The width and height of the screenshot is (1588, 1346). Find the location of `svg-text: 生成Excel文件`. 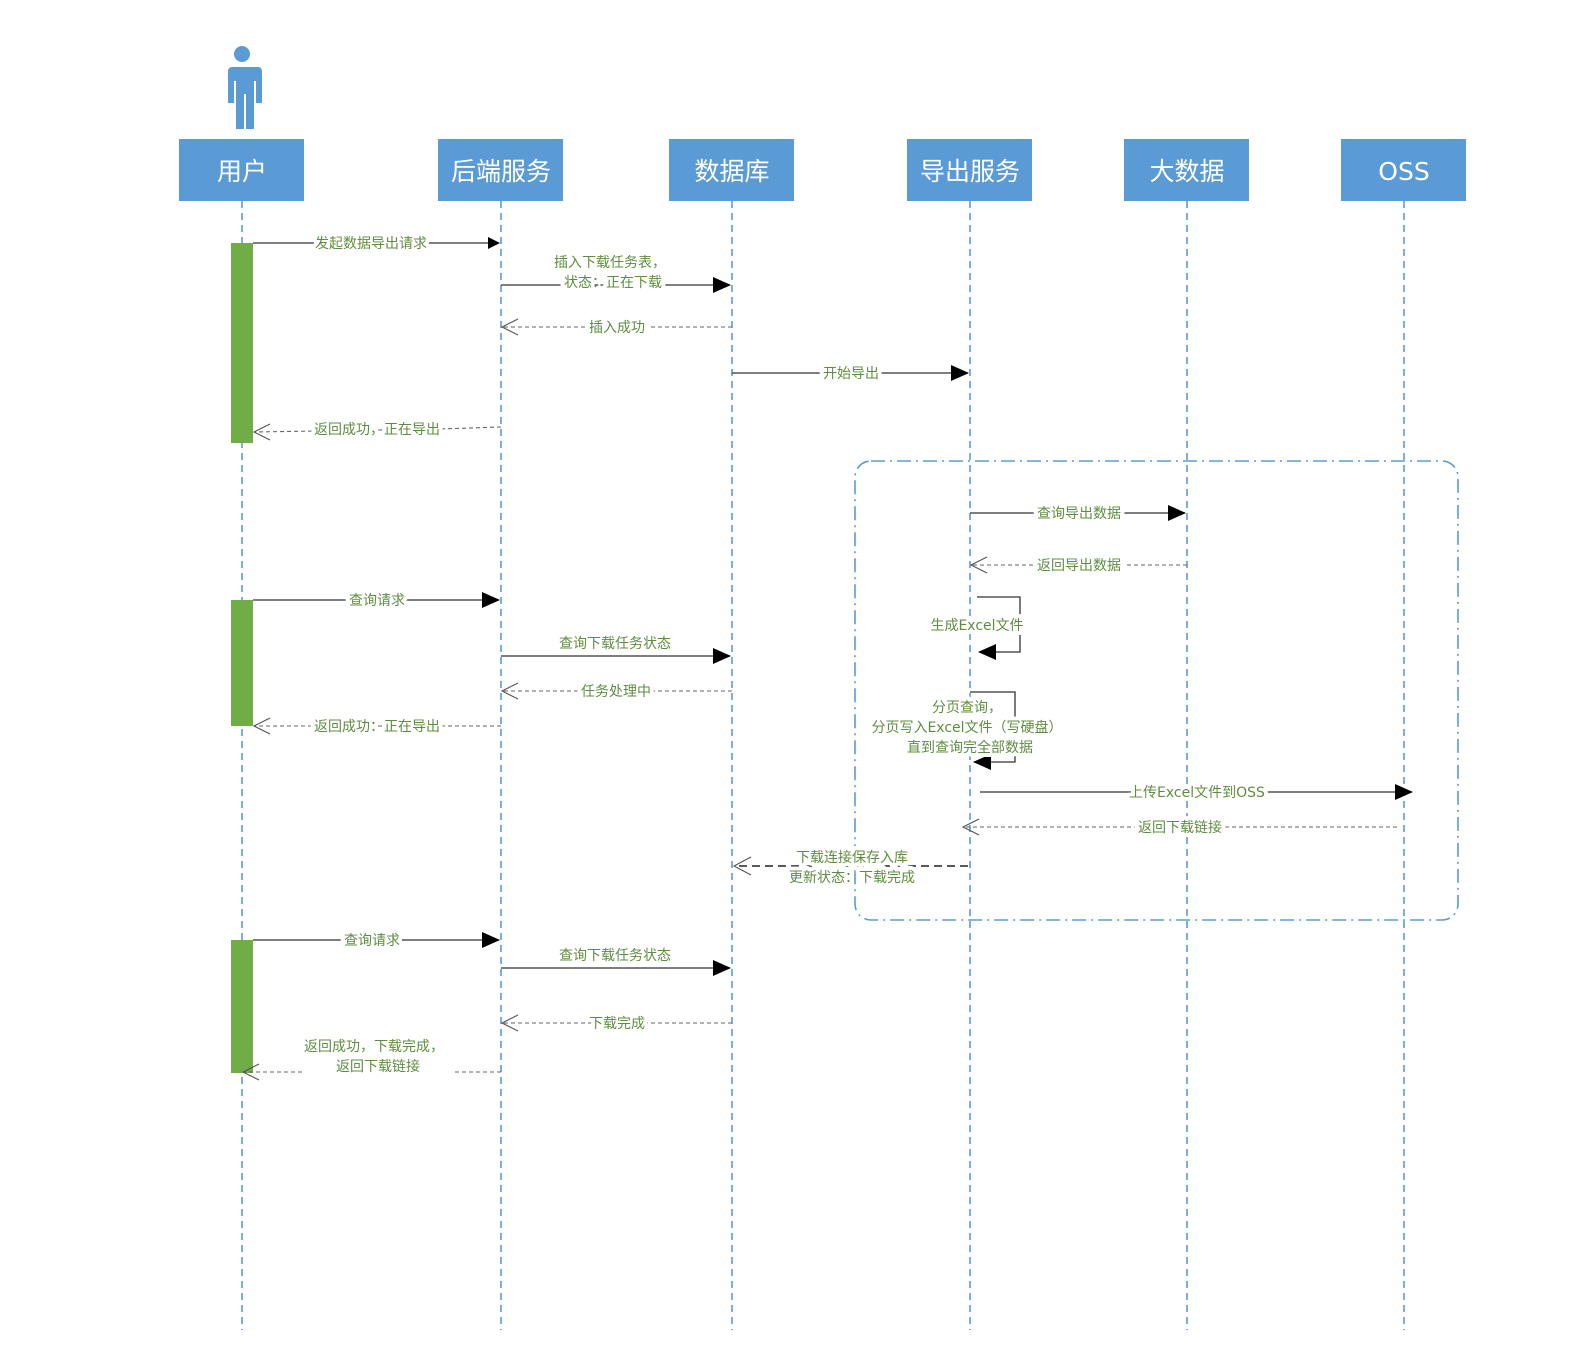

svg-text: 生成Excel文件 is located at coordinates (976, 626).